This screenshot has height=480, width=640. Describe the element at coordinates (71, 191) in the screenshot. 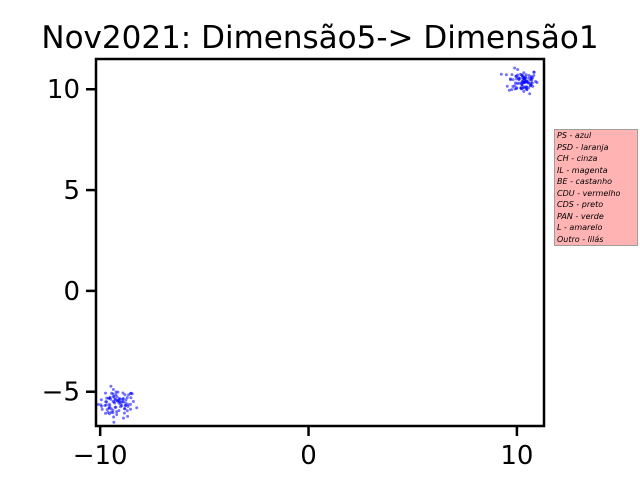

I see `y-tick-label: 5` at that location.